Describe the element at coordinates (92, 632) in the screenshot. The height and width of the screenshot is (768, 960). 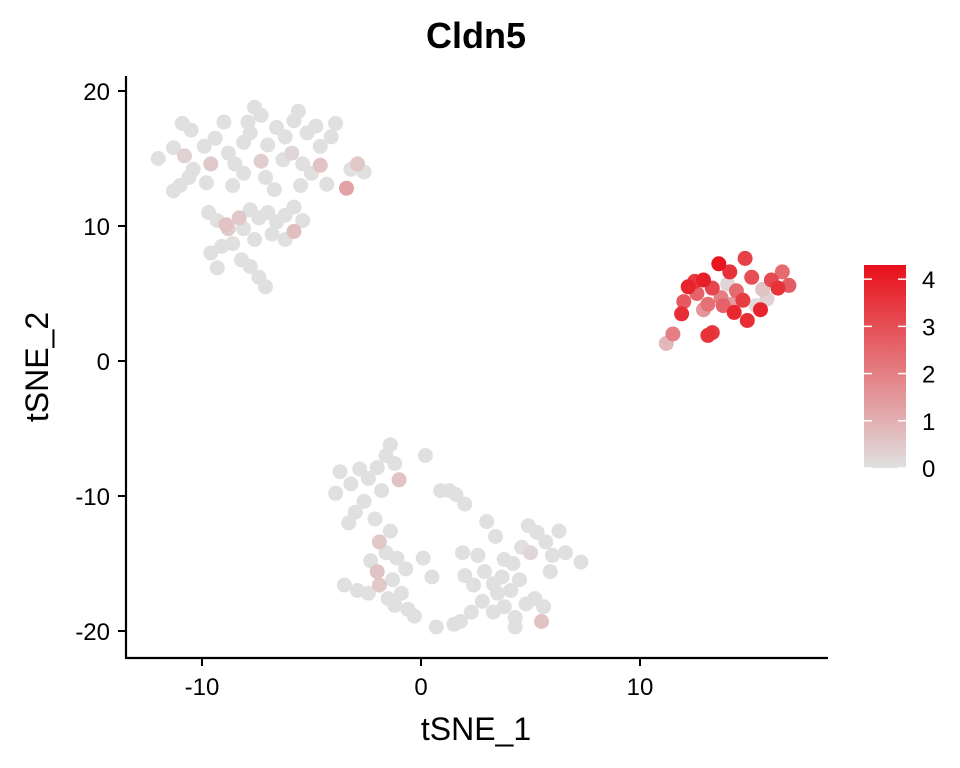
I see `y-tick-label: -20` at that location.